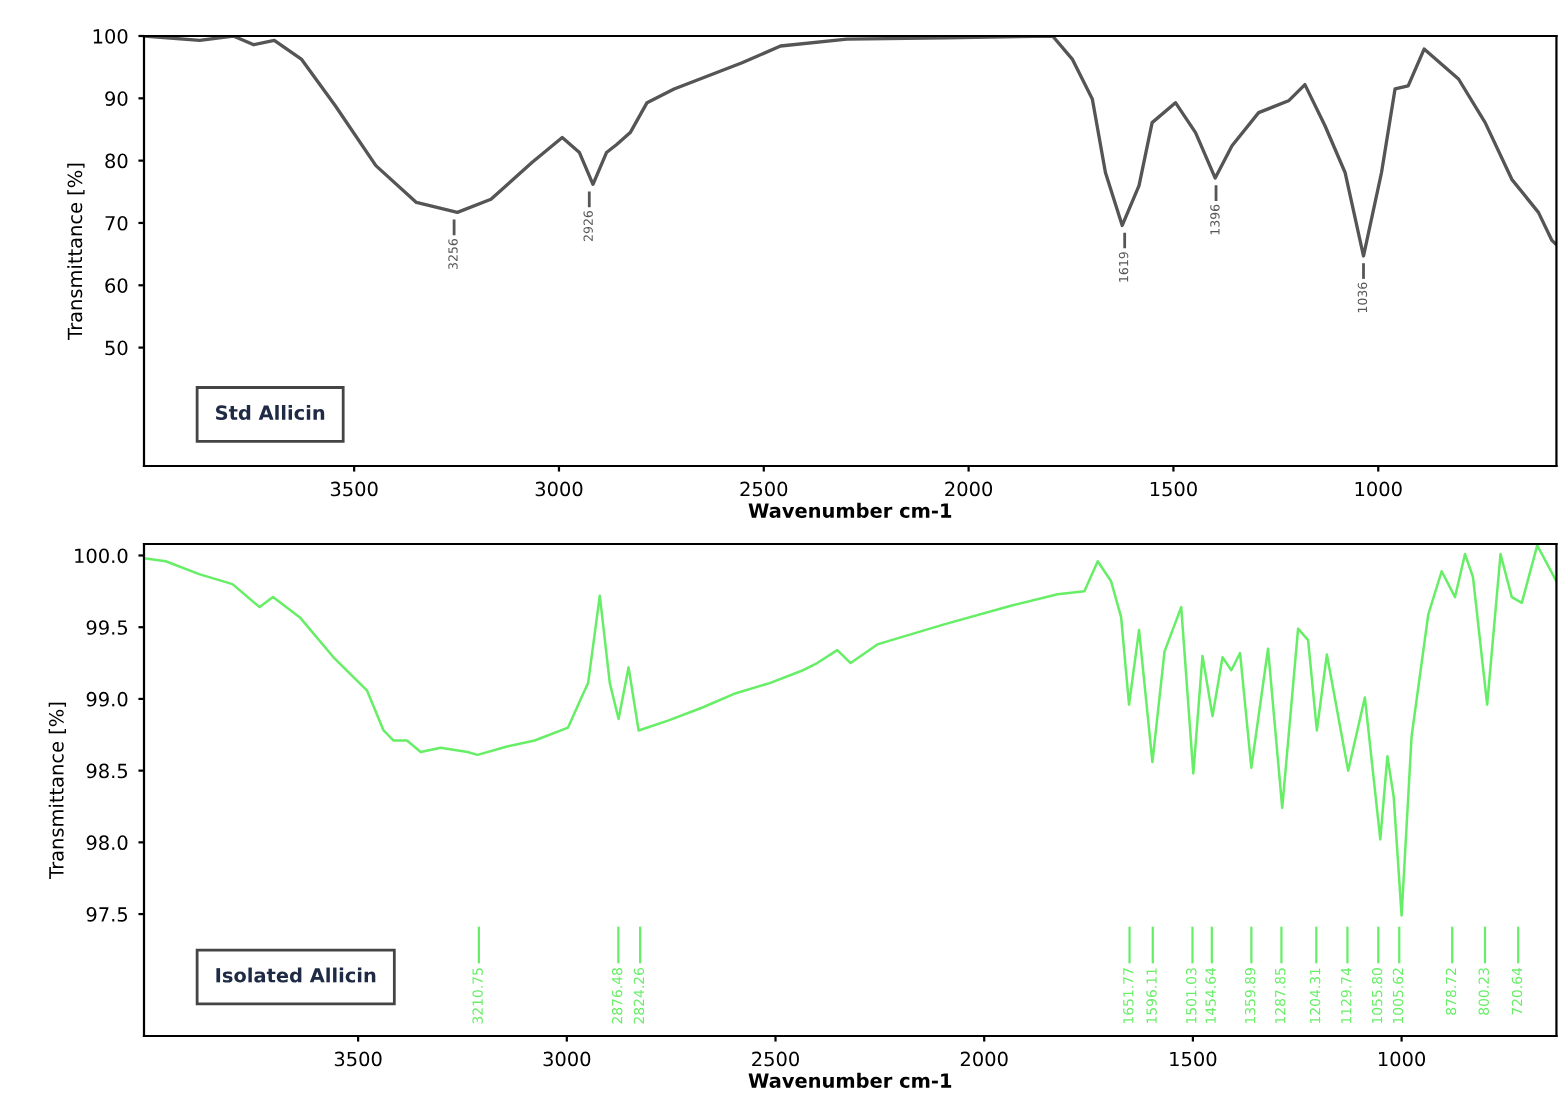 This screenshot has width=1558, height=1094. I want to click on y-tick-label: 99.5, so click(107, 627).